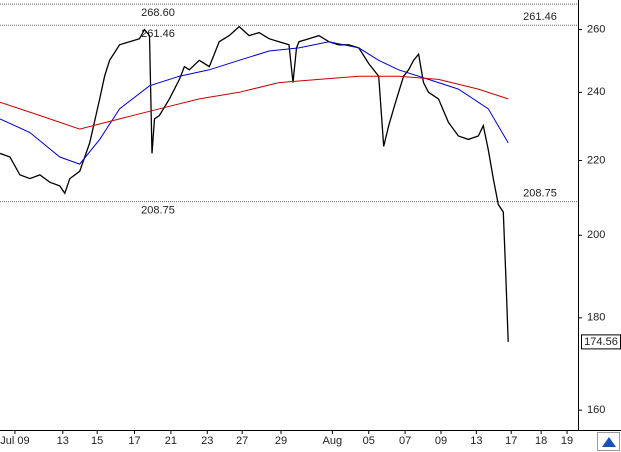 This screenshot has height=452, width=621. Describe the element at coordinates (596, 410) in the screenshot. I see `y-tick-label: 160` at that location.